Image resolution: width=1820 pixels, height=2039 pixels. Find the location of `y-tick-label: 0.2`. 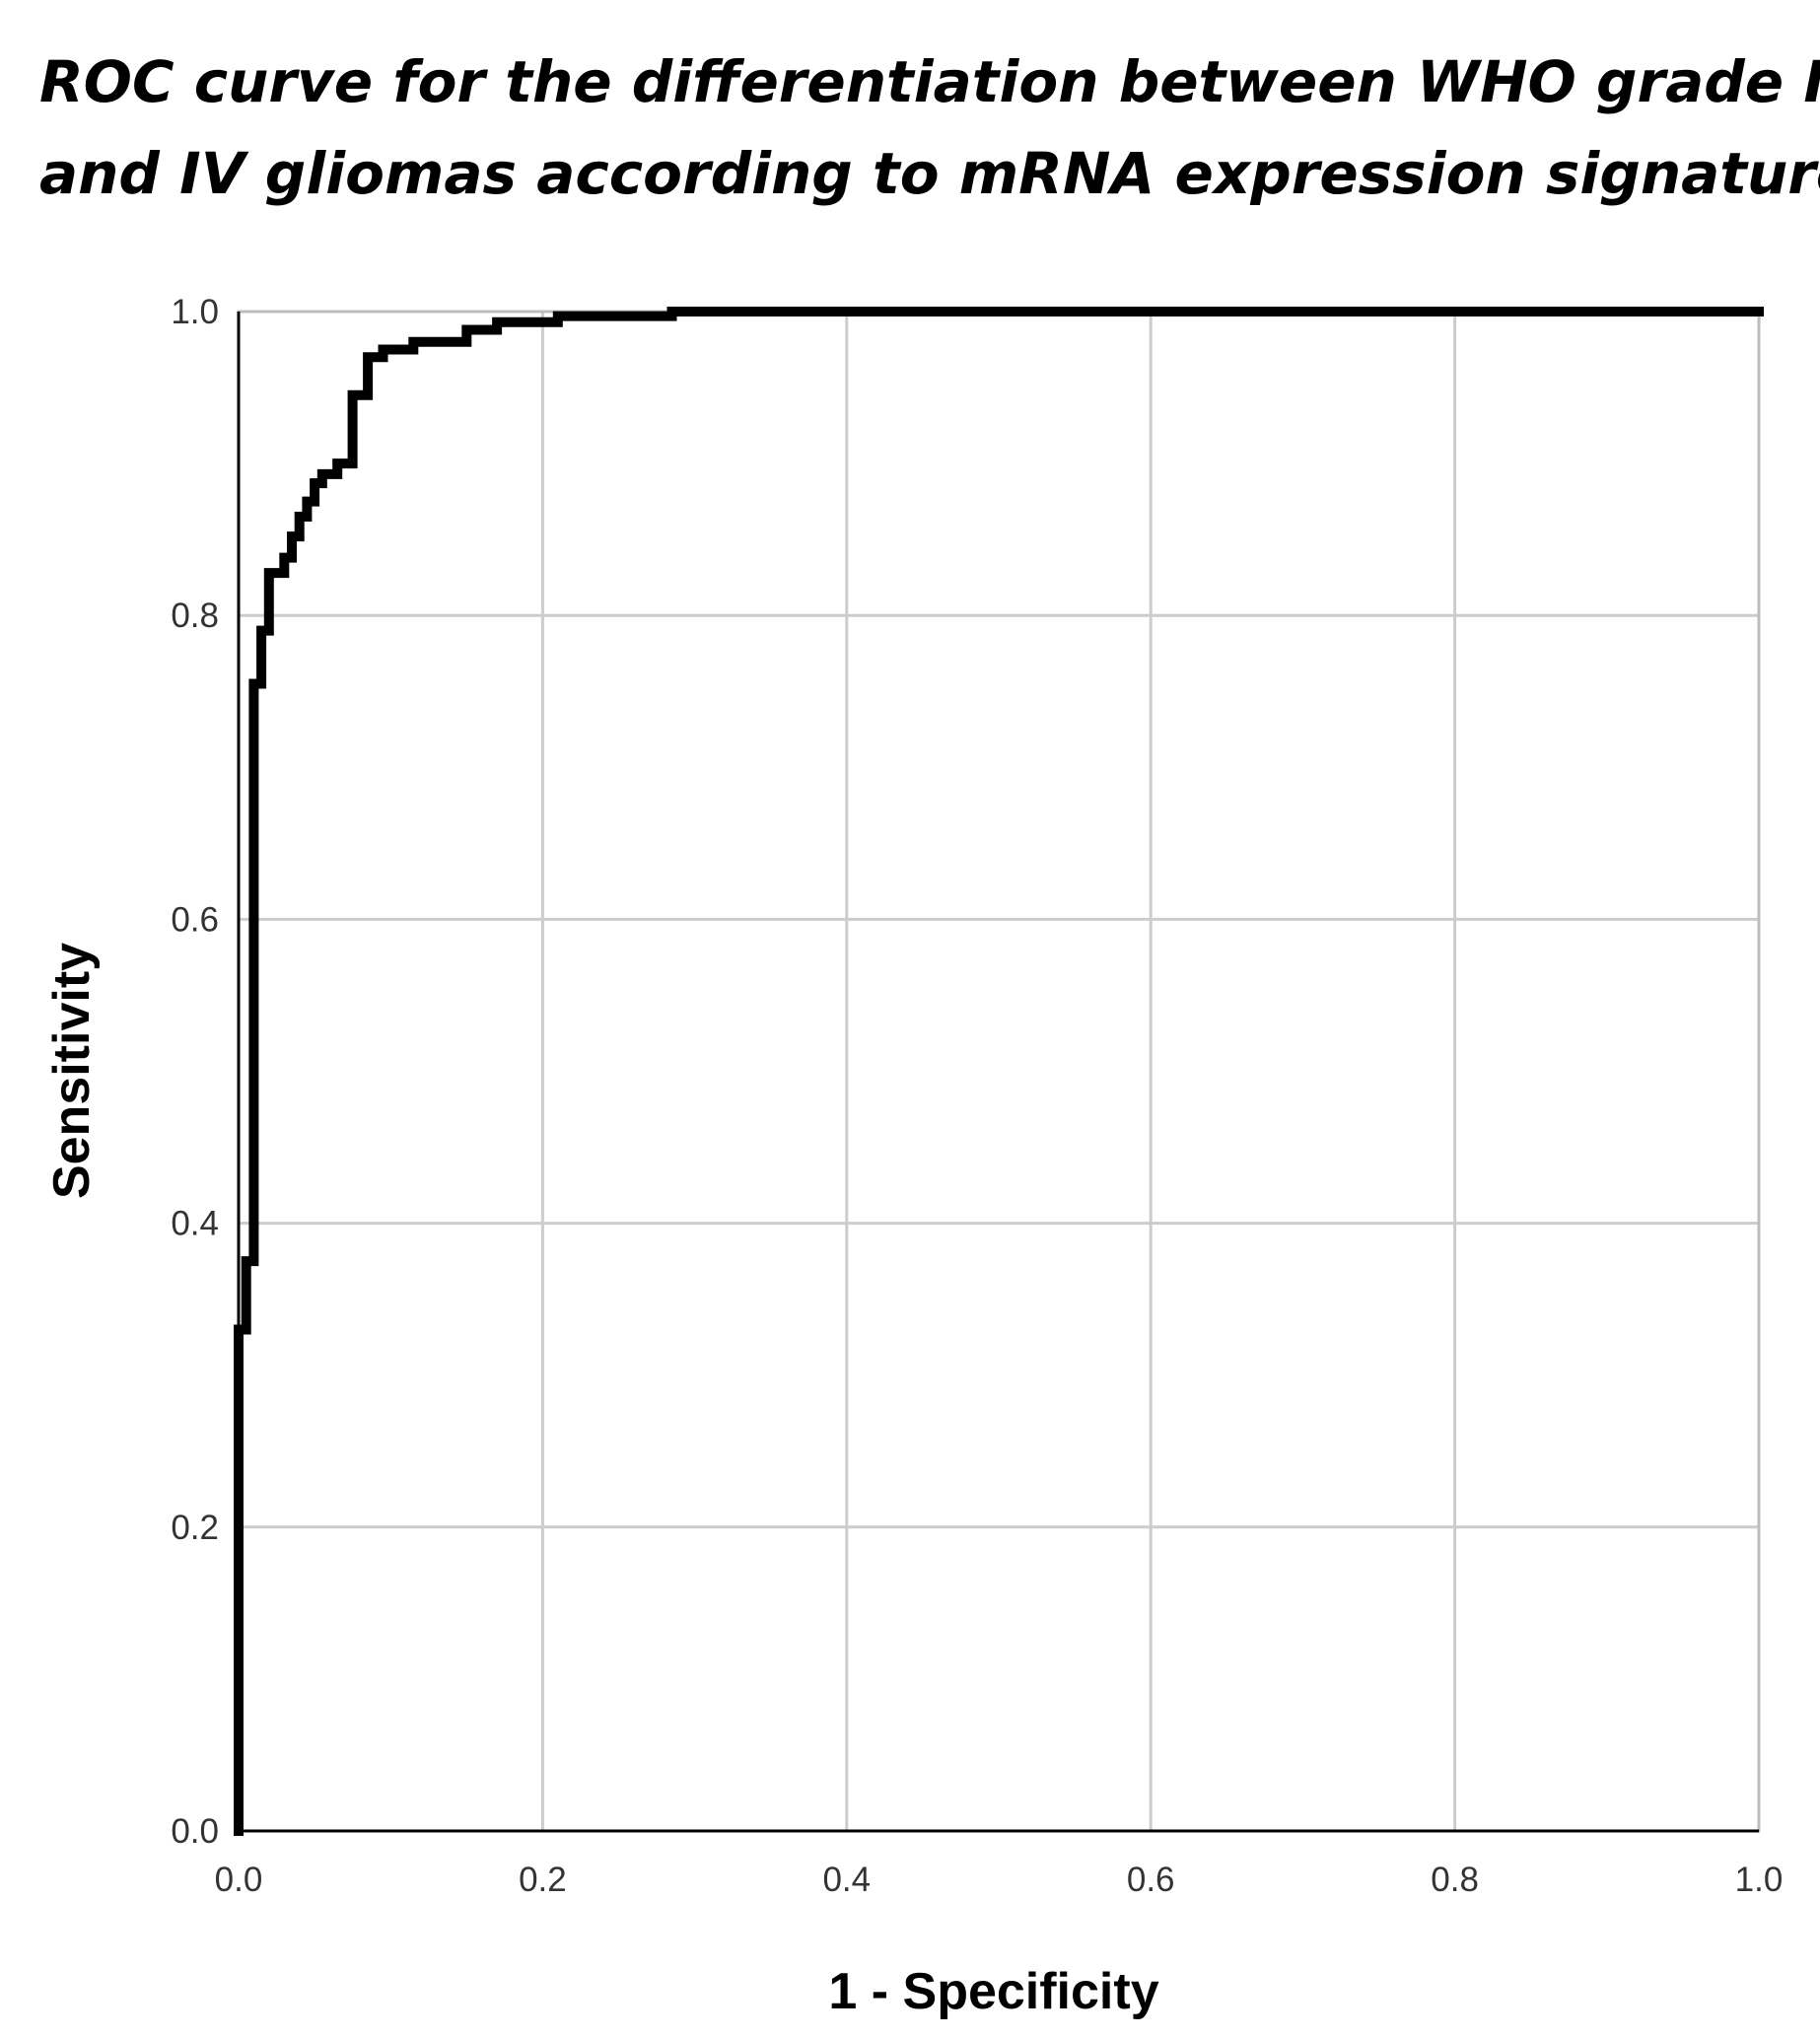

y-tick-label: 0.2 is located at coordinates (195, 1528).